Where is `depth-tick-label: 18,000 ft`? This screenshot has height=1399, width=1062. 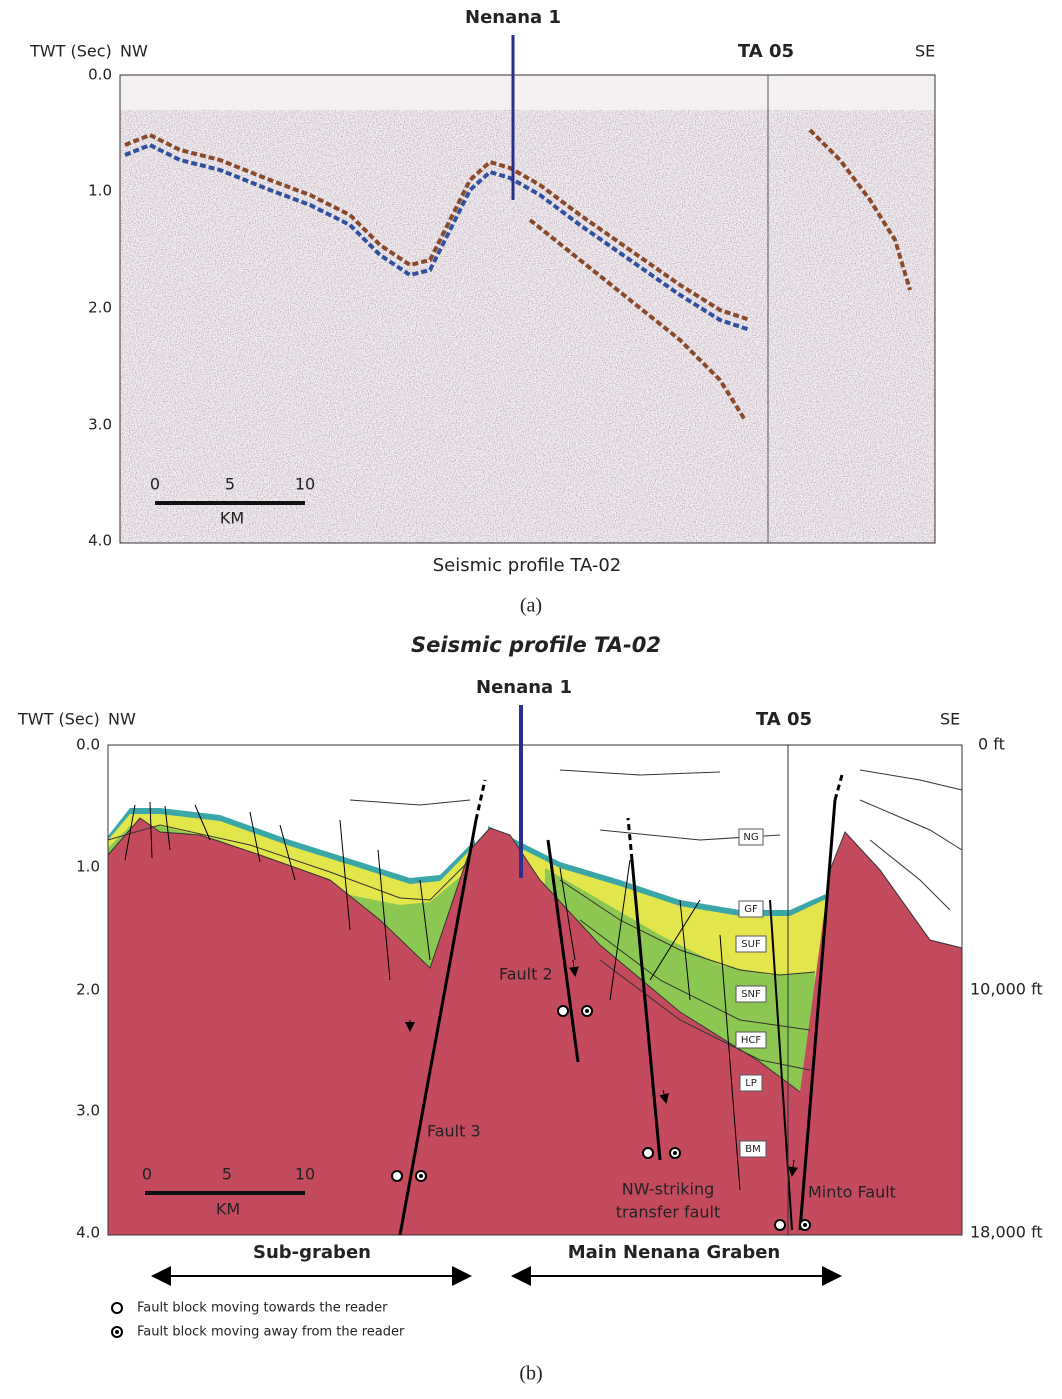
depth-tick-label: 18,000 ft is located at coordinates (1006, 1232).